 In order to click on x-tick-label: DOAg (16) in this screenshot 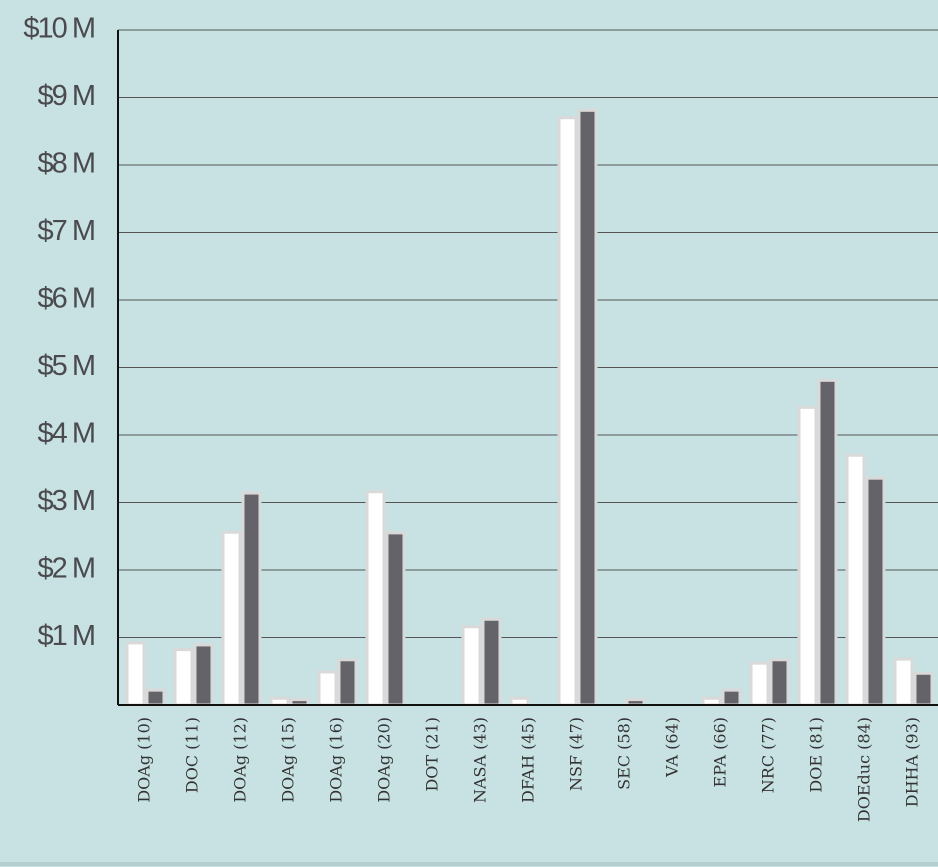, I will do `click(336, 760)`.